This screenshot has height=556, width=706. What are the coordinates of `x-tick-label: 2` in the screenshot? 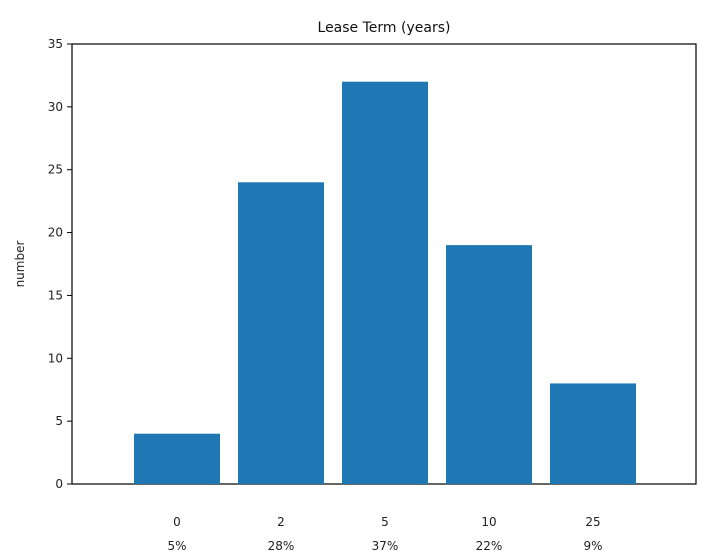 It's located at (281, 522).